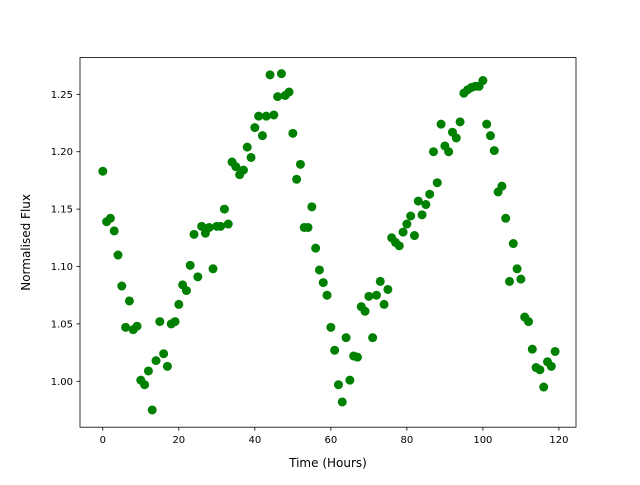 This screenshot has width=640, height=485. I want to click on y-axis-label: Normalised Flux, so click(26, 242).